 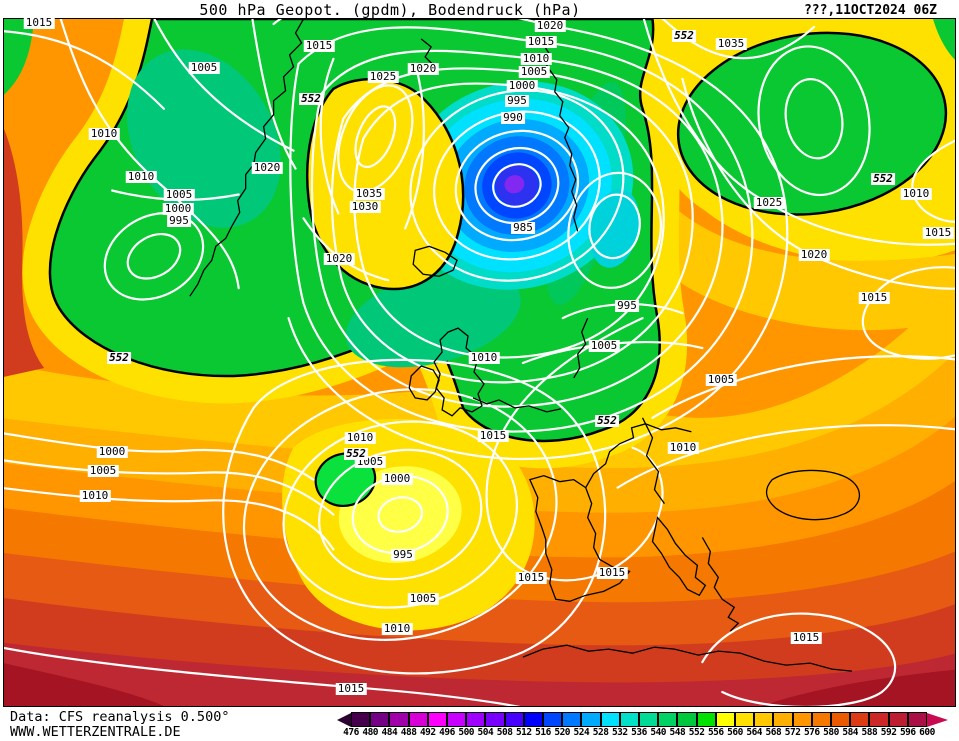 What do you see at coordinates (907, 732) in the screenshot?
I see `colorbar-tick-label: 596` at bounding box center [907, 732].